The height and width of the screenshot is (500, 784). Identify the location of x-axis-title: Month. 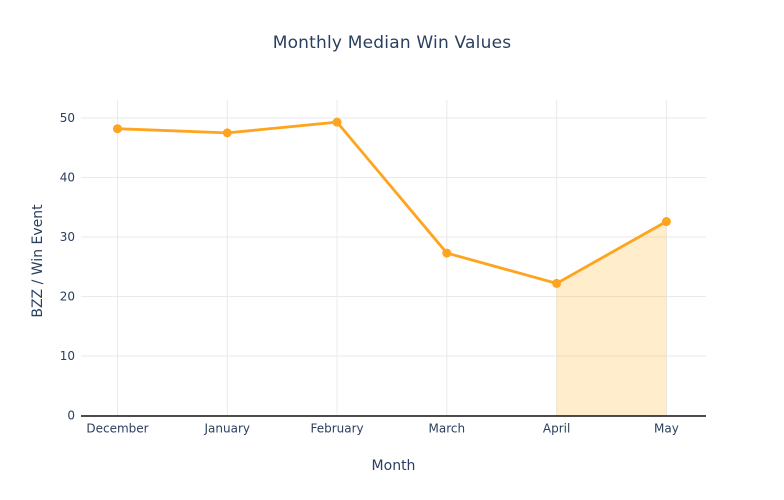
(393, 466).